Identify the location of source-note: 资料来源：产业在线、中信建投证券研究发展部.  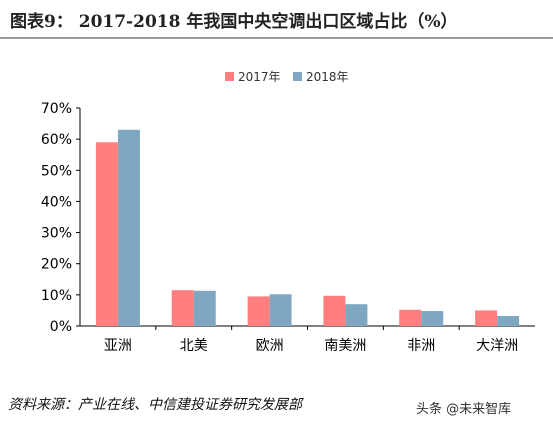
(155, 405).